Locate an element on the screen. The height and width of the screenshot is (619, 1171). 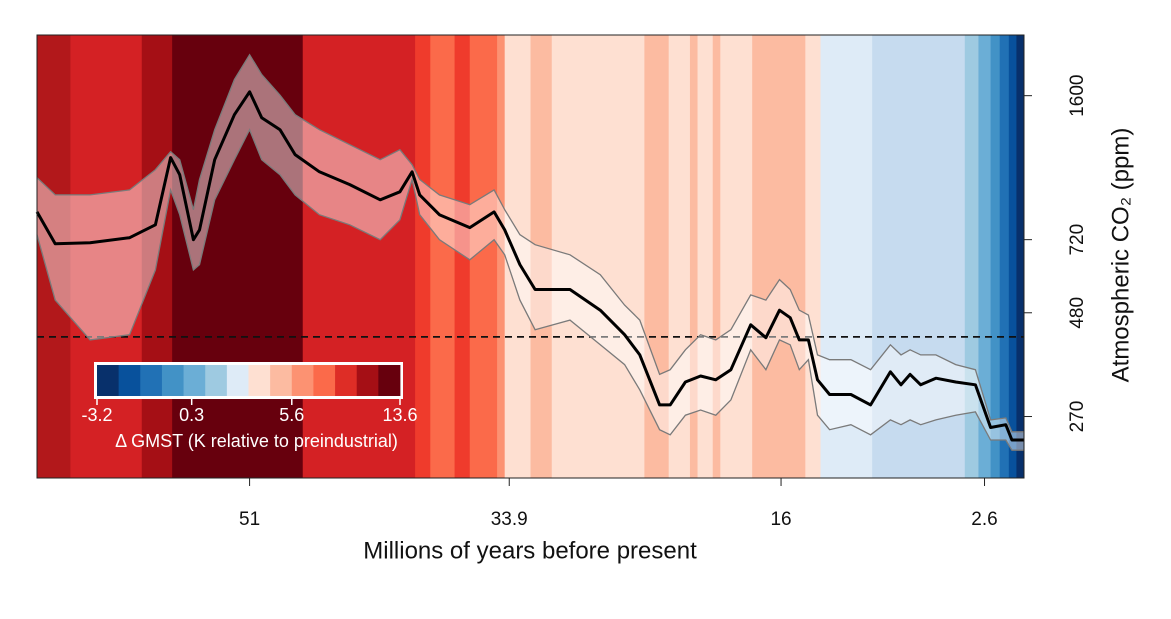
y-axis-label: Atmospheric CO₂ (ppm) is located at coordinates (1120, 255).